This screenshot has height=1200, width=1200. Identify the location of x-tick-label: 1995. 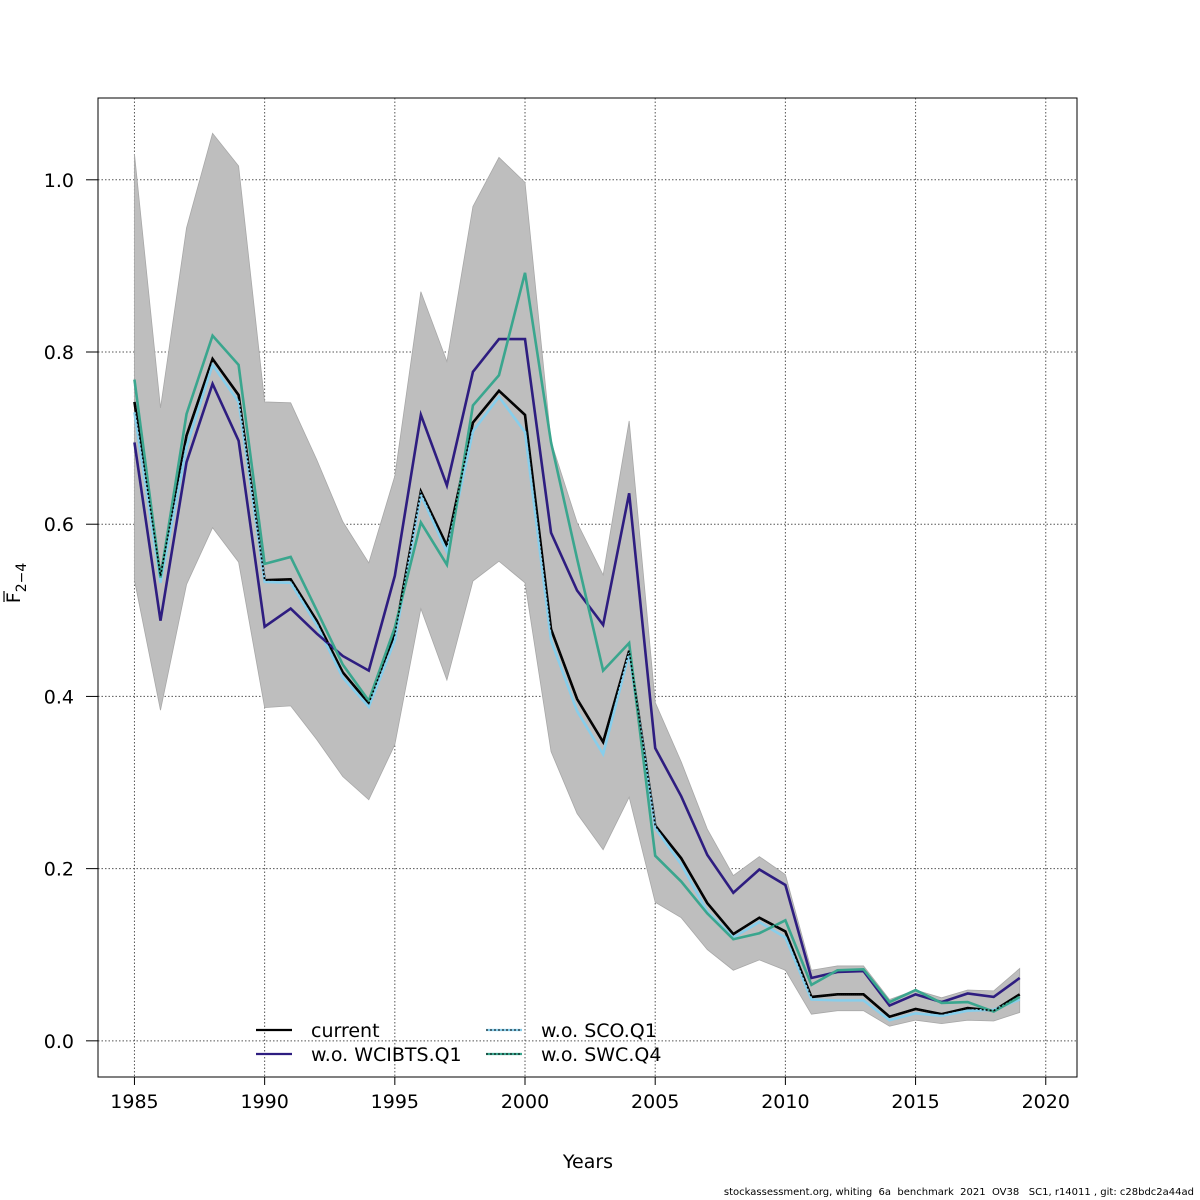
(395, 1102).